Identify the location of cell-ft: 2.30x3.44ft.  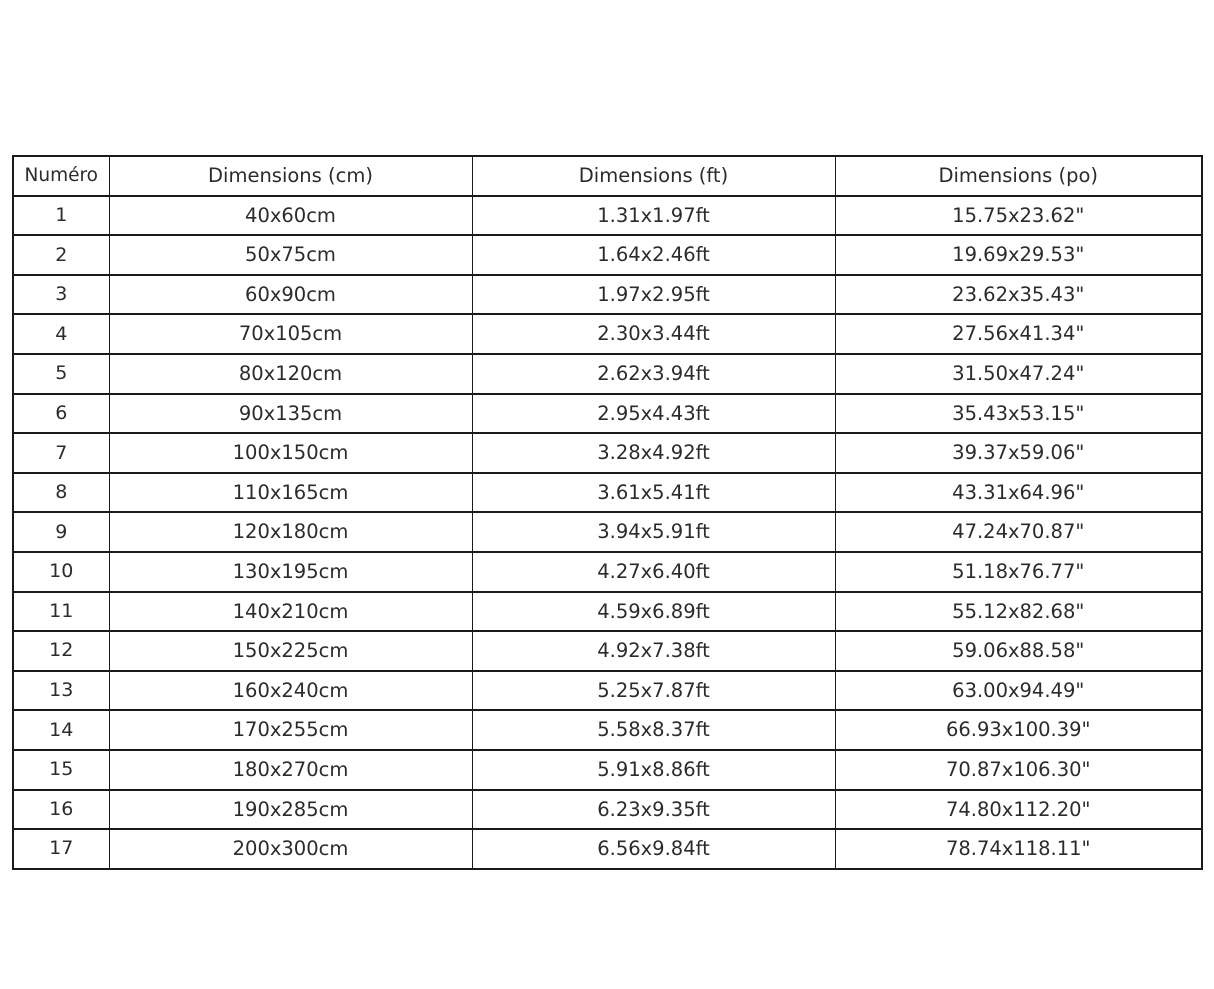
(653, 334).